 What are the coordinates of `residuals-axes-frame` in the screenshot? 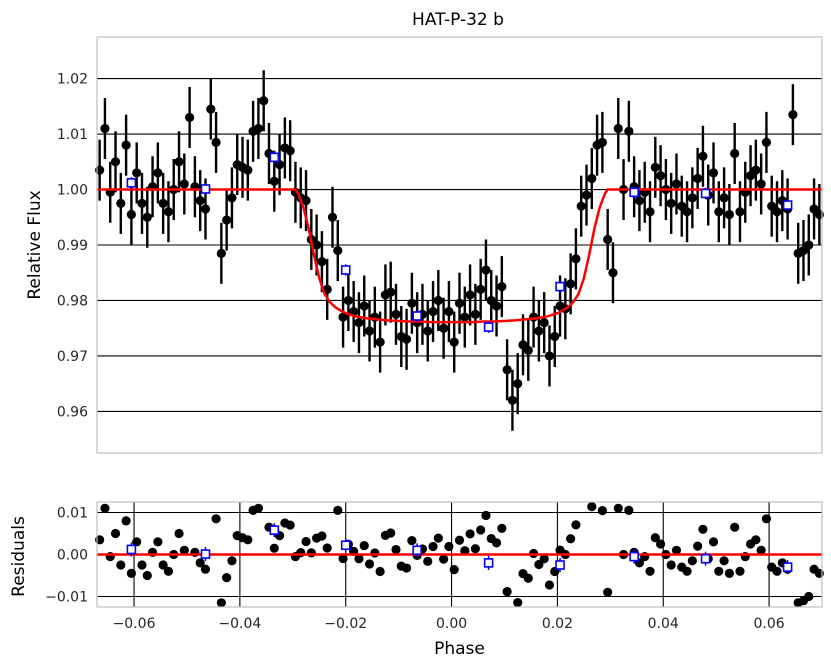 It's located at (459, 554).